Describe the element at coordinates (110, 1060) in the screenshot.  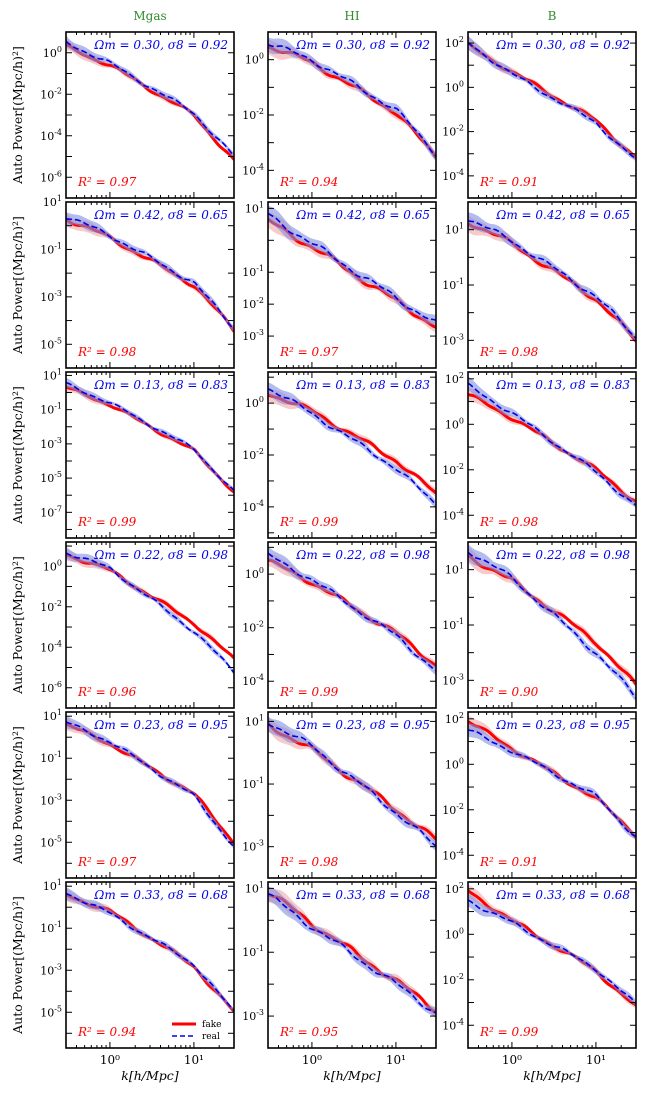
I see `x-tick-label: 10⁰` at that location.